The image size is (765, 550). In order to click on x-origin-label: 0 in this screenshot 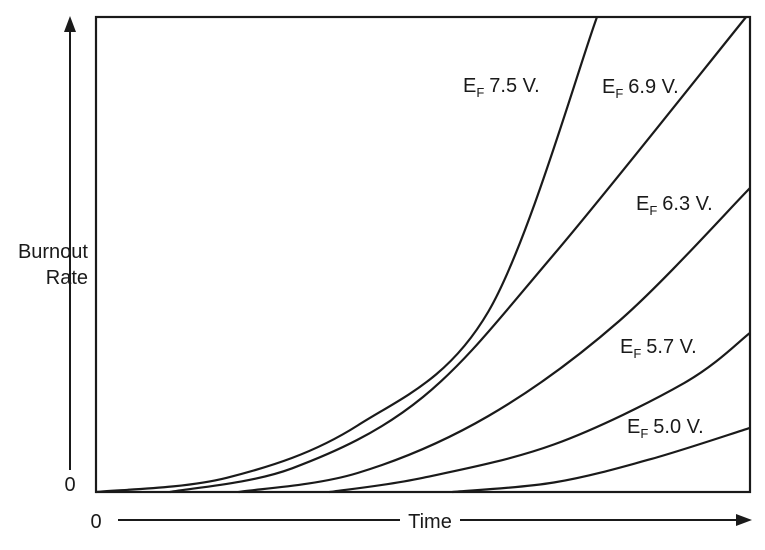, I will do `click(95, 522)`.